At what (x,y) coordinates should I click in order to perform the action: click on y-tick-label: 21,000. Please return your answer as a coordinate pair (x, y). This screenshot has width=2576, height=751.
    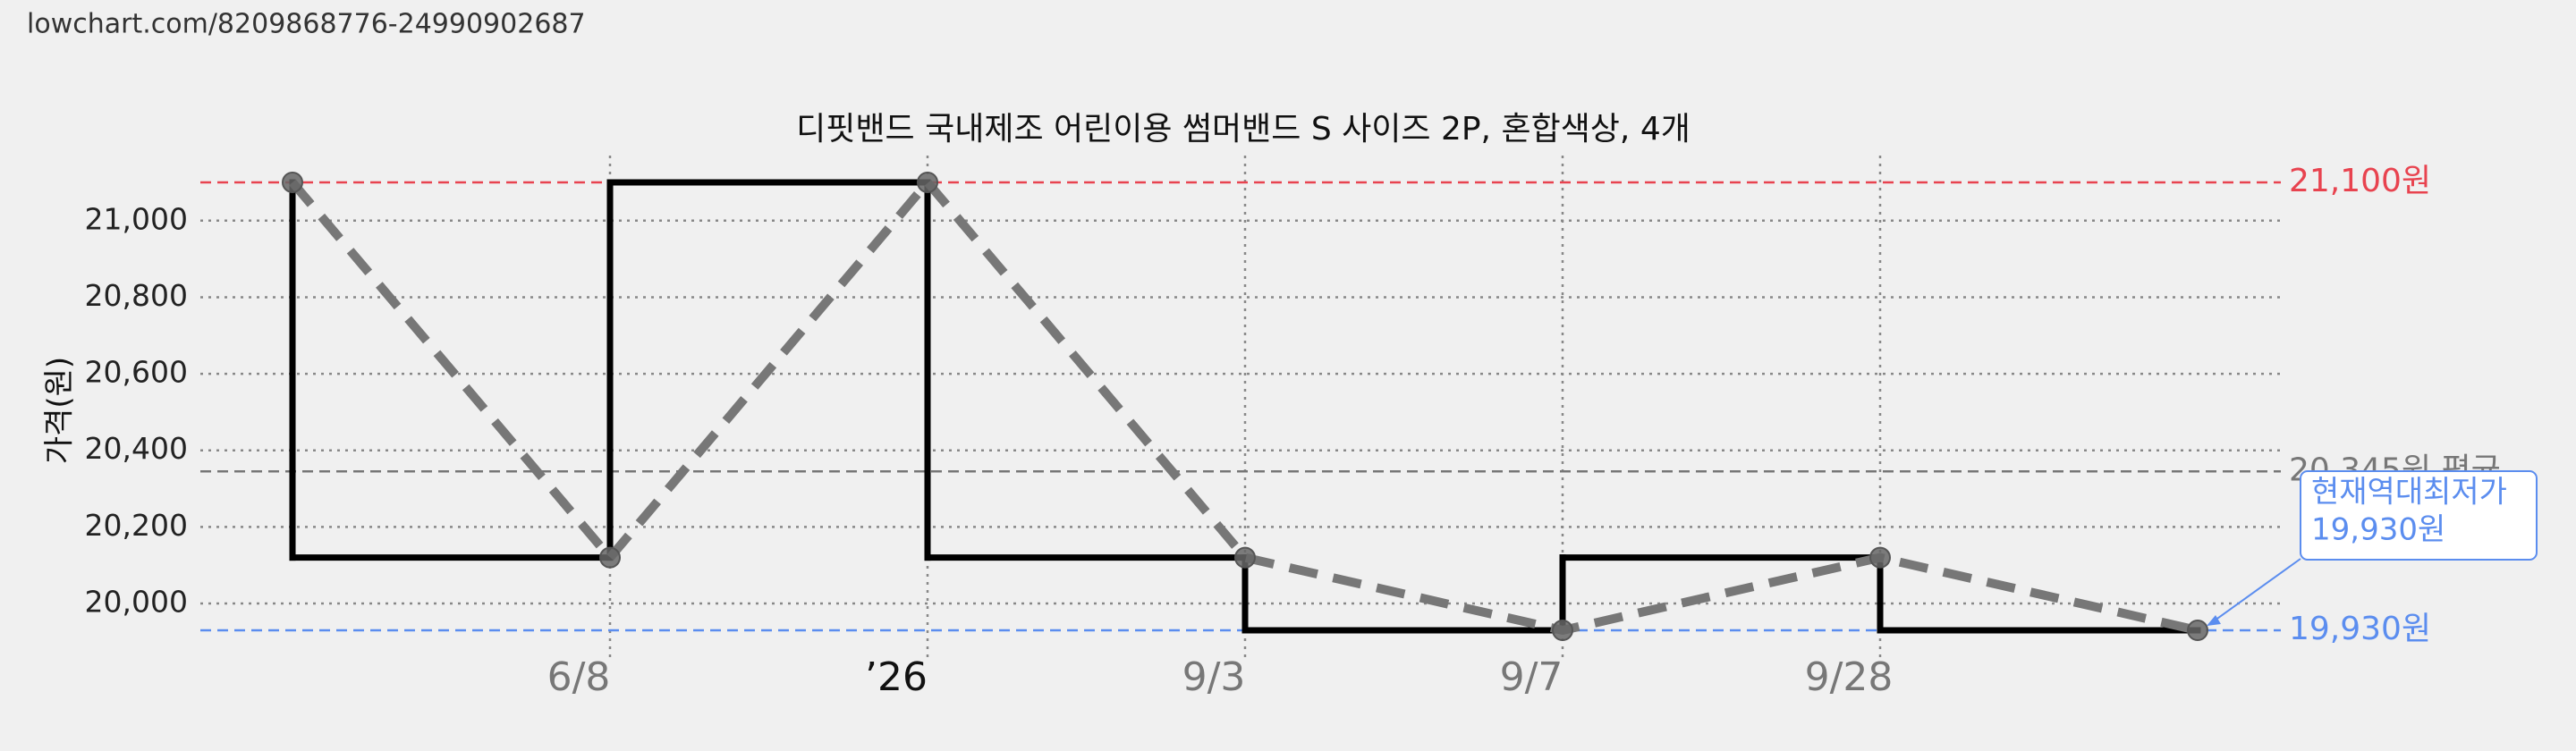
    Looking at the image, I should click on (136, 218).